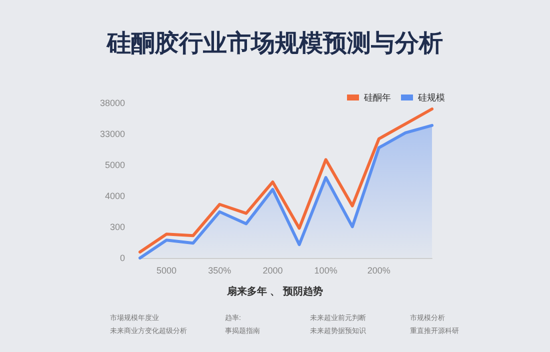 The image size is (550, 352). What do you see at coordinates (112, 134) in the screenshot?
I see `text: 33000` at bounding box center [112, 134].